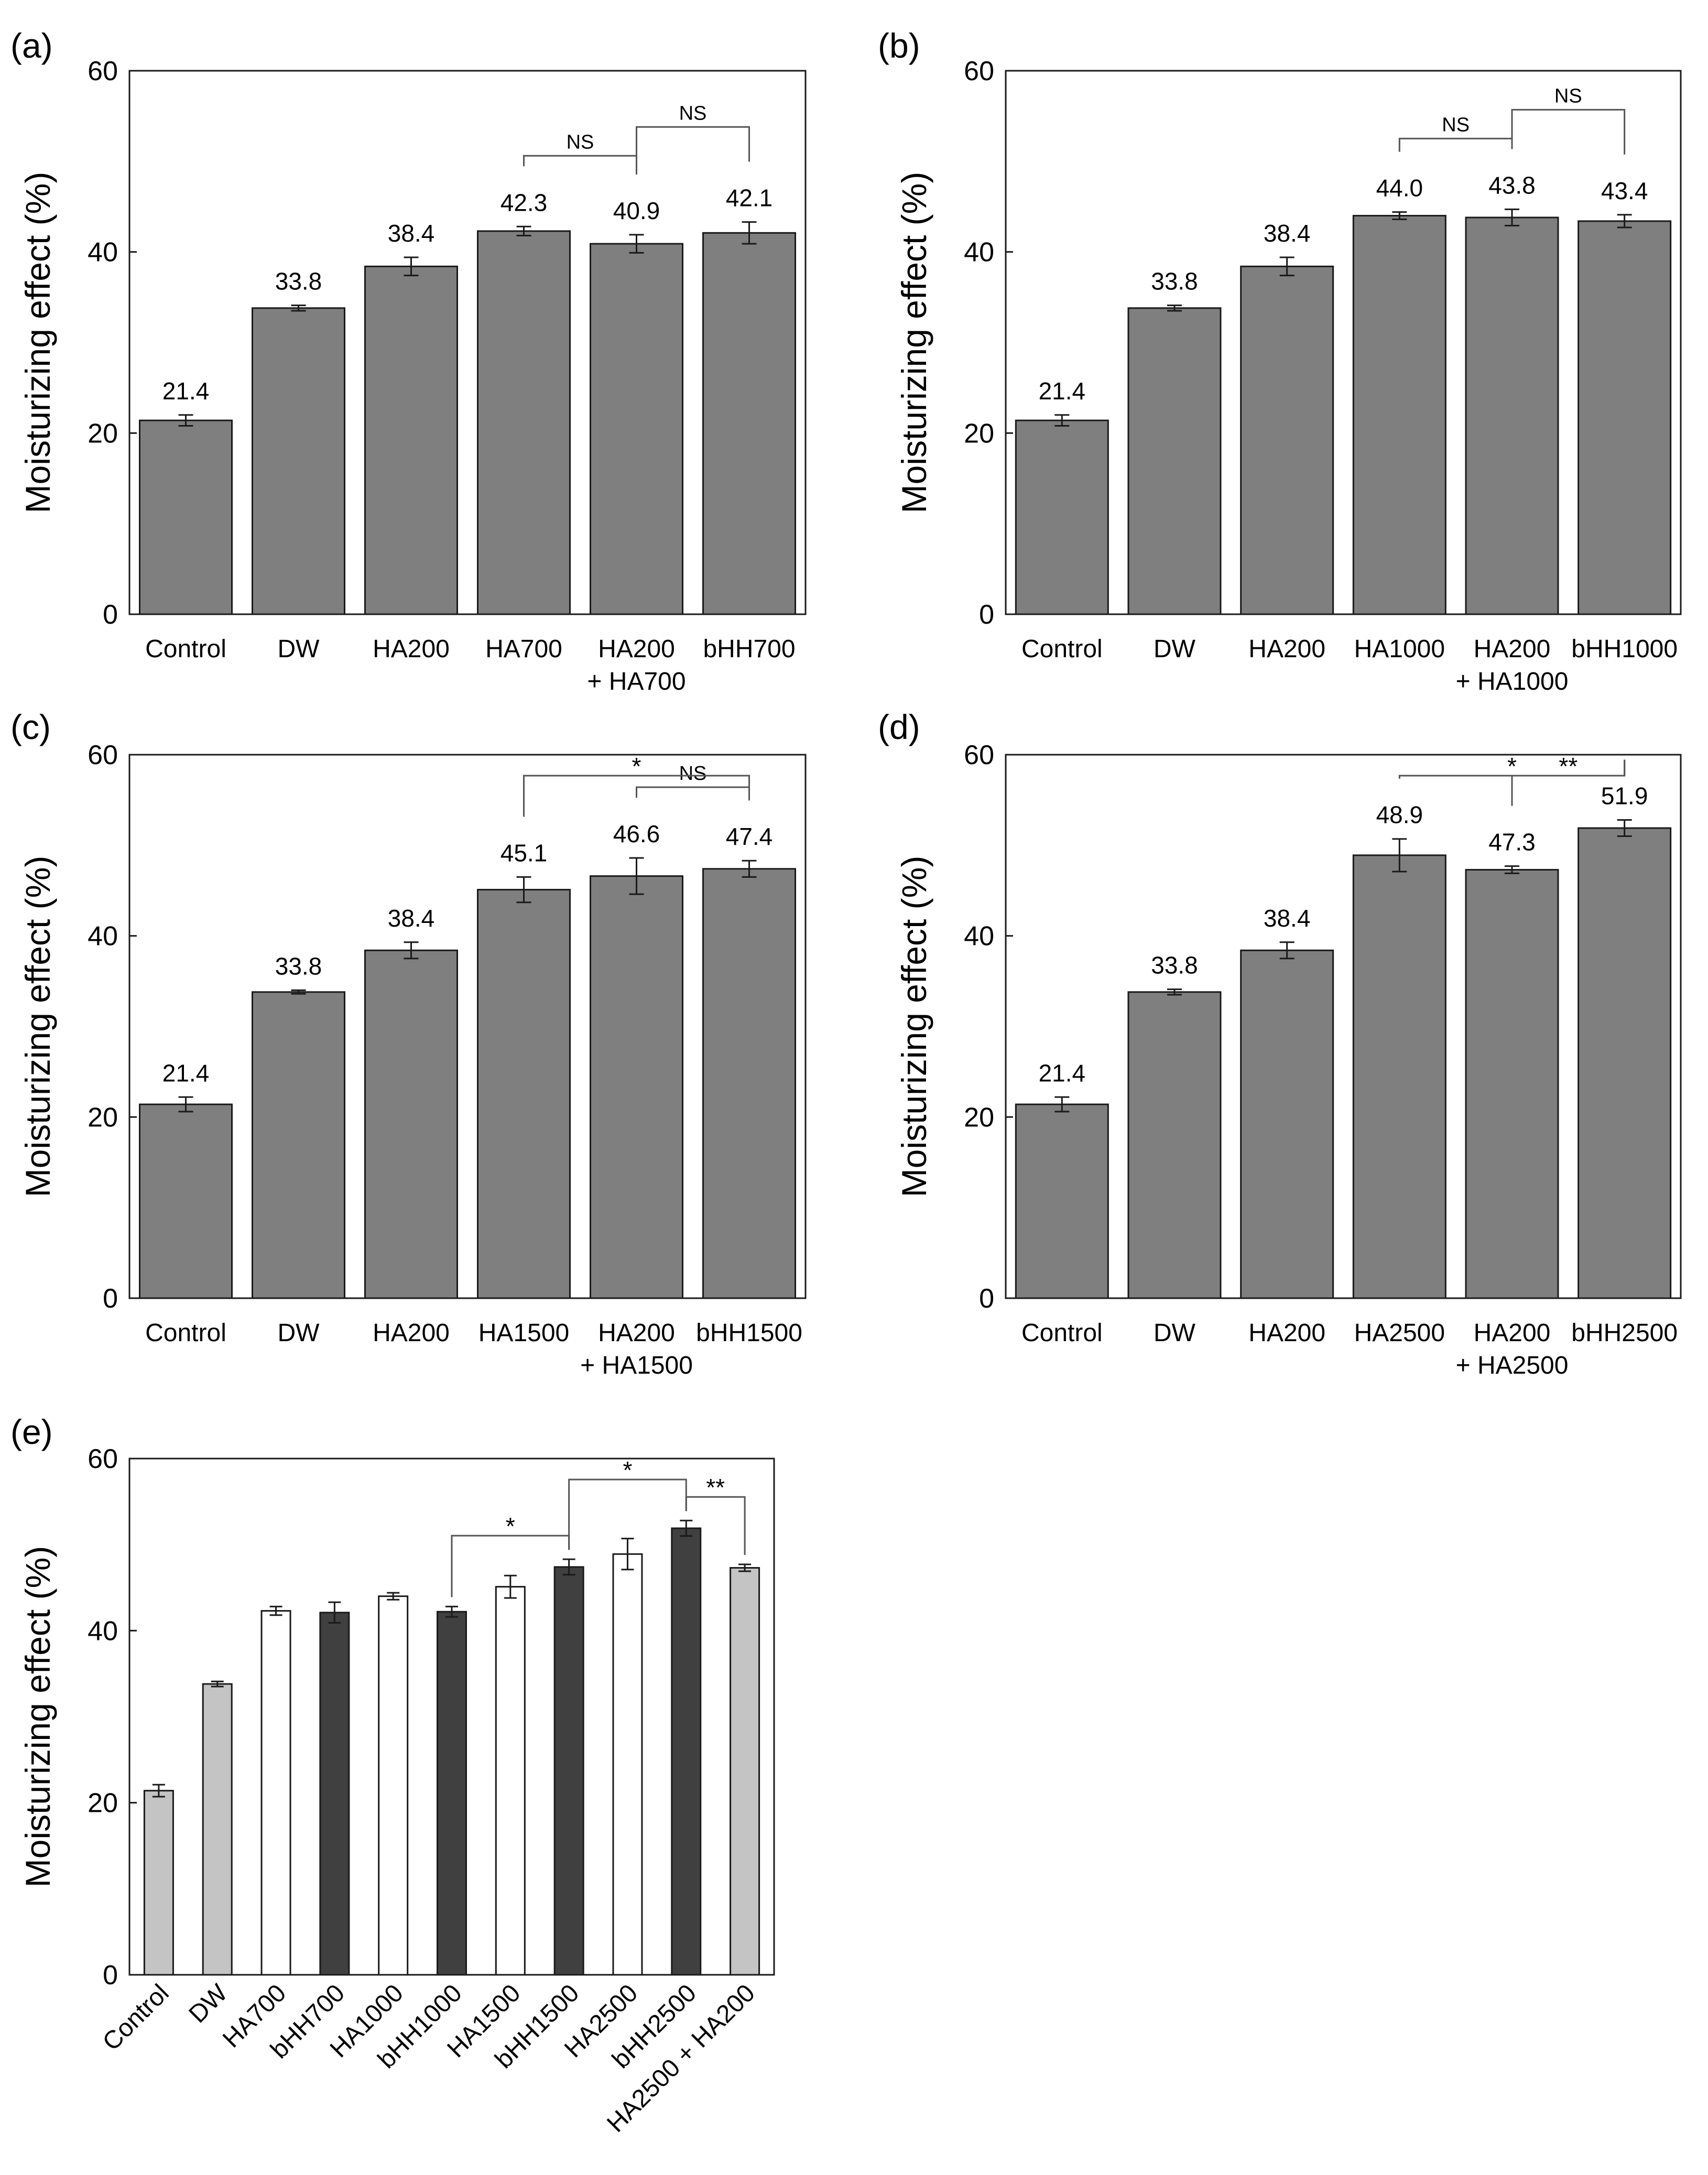  Describe the element at coordinates (637, 681) in the screenshot. I see `x-tick-label: + HA700` at that location.